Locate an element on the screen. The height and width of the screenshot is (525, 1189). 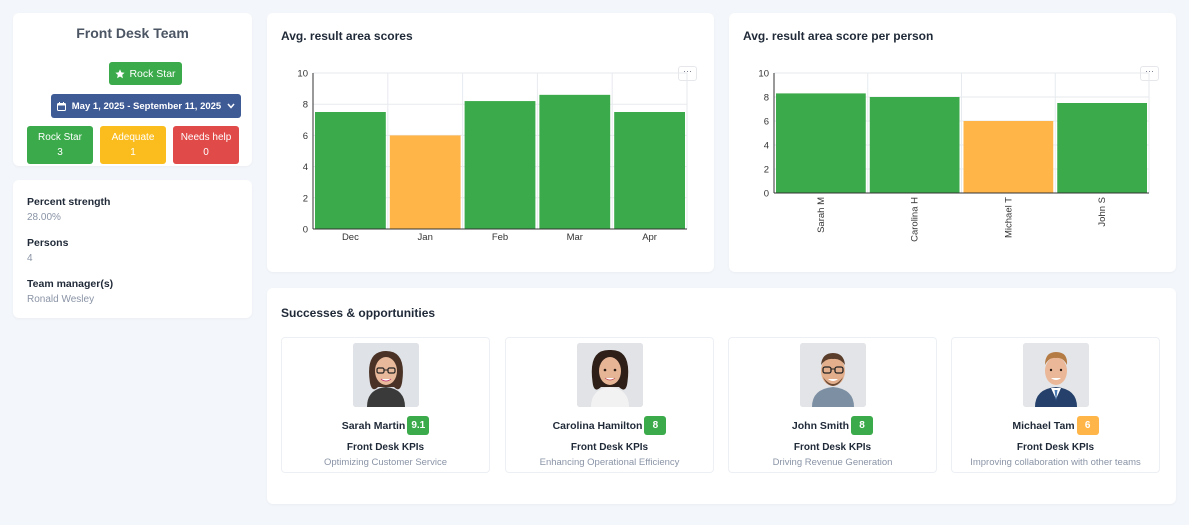
x-tick-label: Michael T is located at coordinates (1008, 217).